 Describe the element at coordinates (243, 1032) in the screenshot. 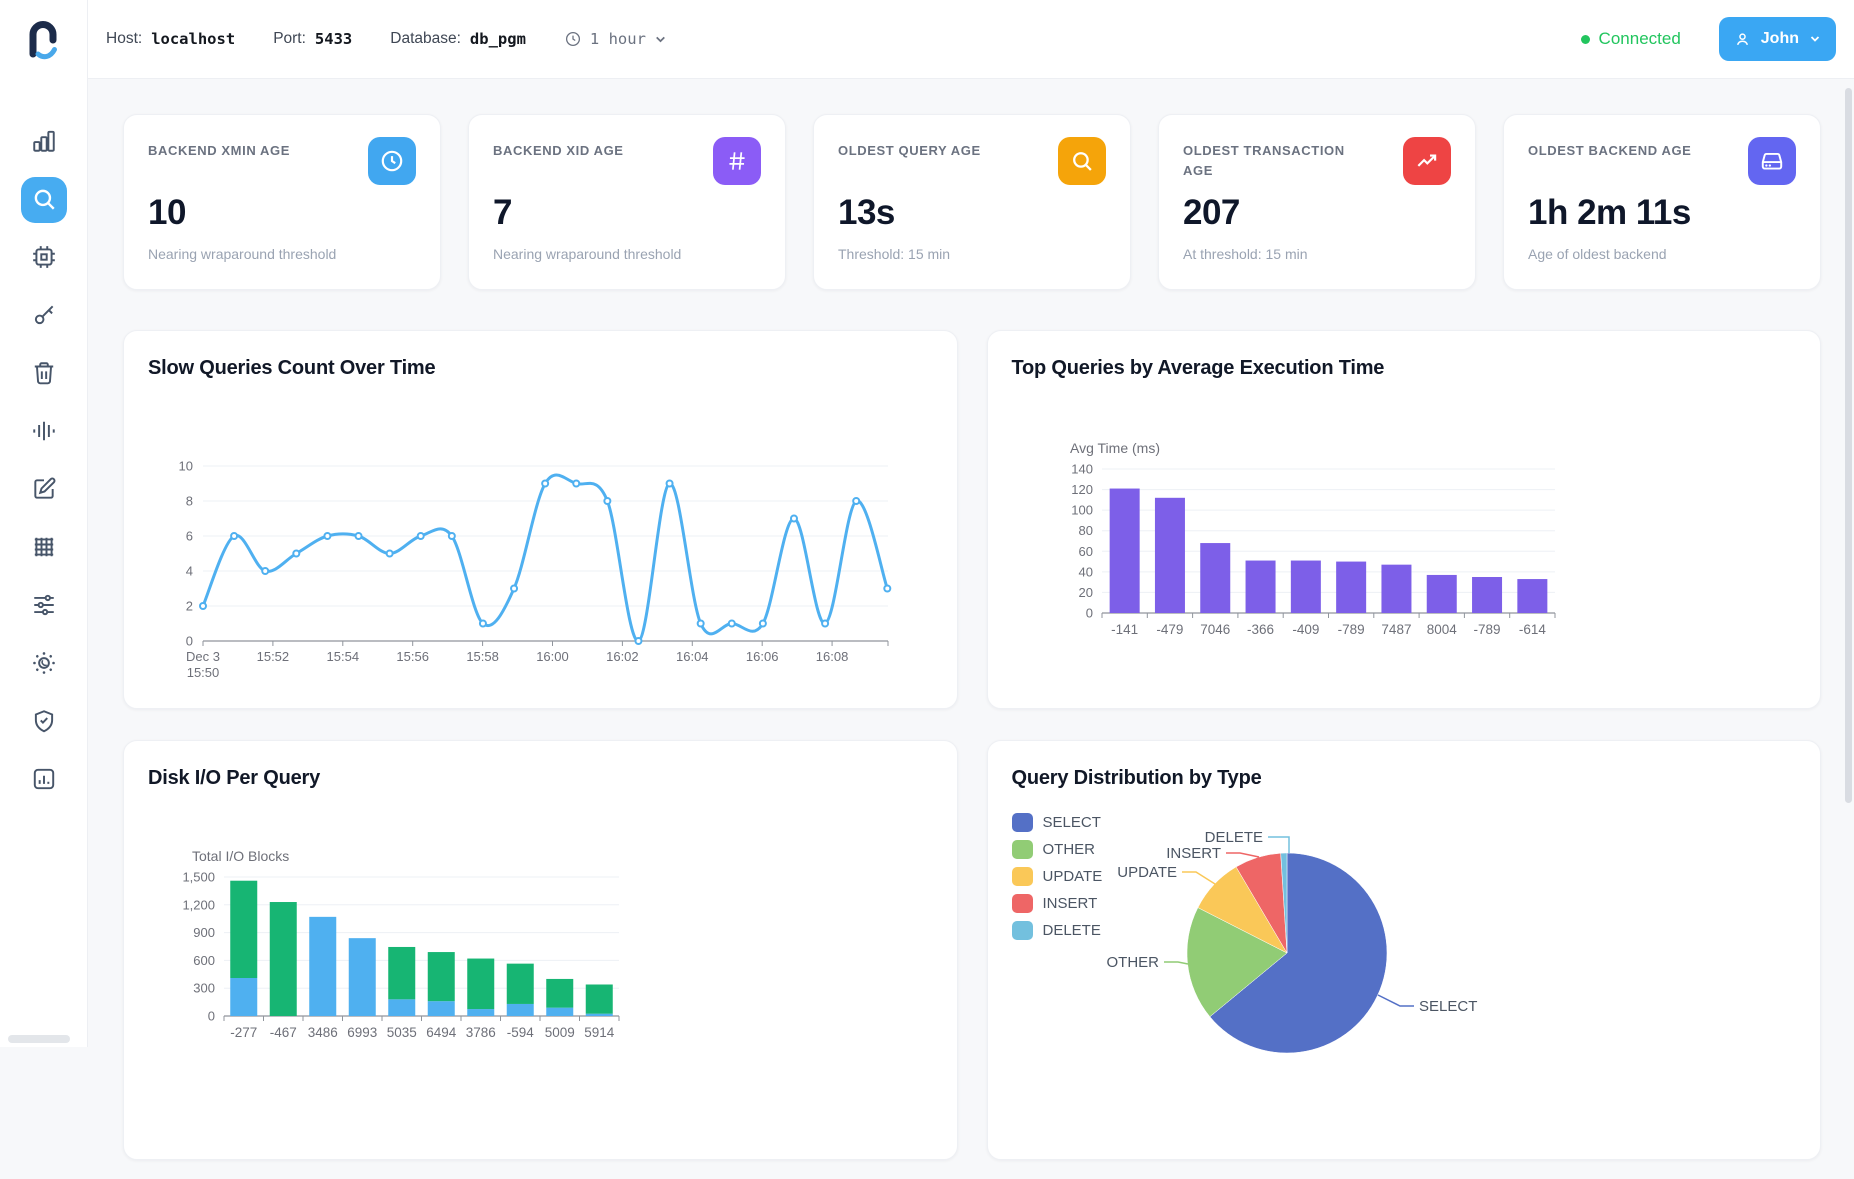

I see `svg-text: -277` at that location.